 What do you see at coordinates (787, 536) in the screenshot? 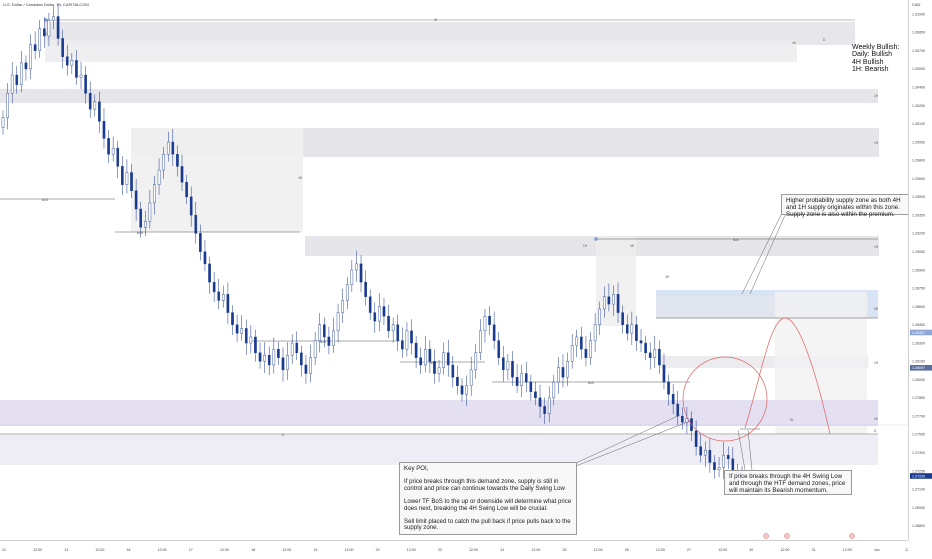
I see `replay-icon` at bounding box center [787, 536].